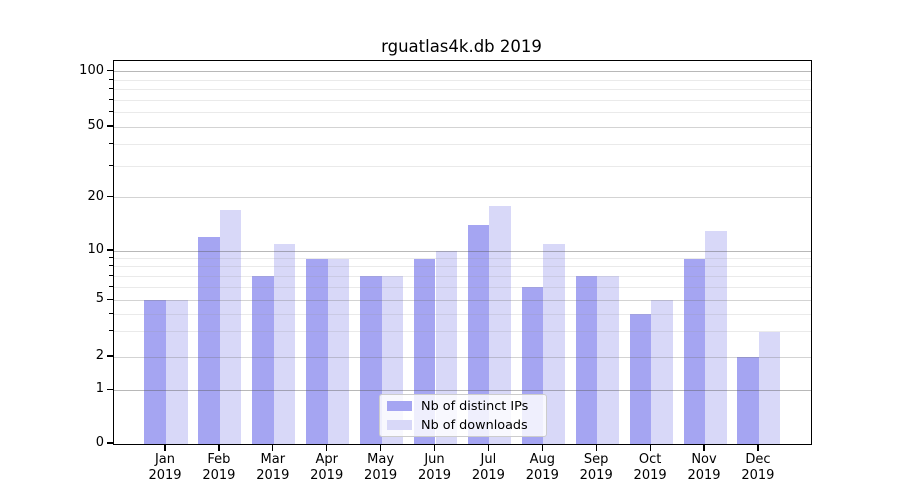 This screenshot has height=500, width=900. What do you see at coordinates (99, 299) in the screenshot?
I see `y-tick-label: 5` at bounding box center [99, 299].